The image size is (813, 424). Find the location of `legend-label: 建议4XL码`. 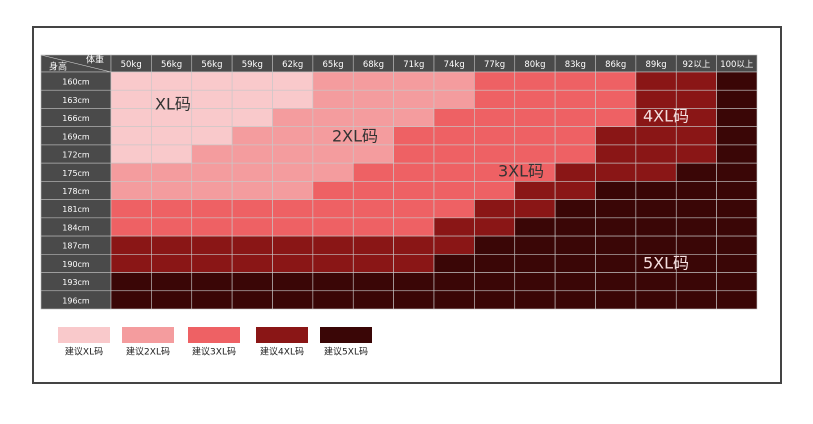

legend-label: 建议4XL码 is located at coordinates (282, 352).